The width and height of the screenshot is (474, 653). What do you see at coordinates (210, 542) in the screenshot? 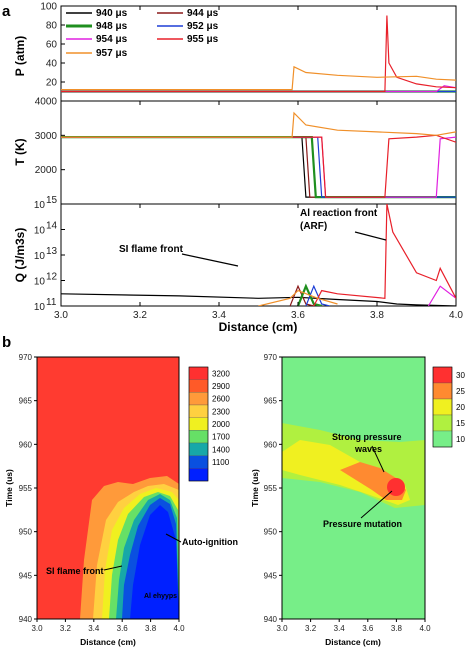
I see `annotation-auto-ignition: Auto-ignition` at bounding box center [210, 542].